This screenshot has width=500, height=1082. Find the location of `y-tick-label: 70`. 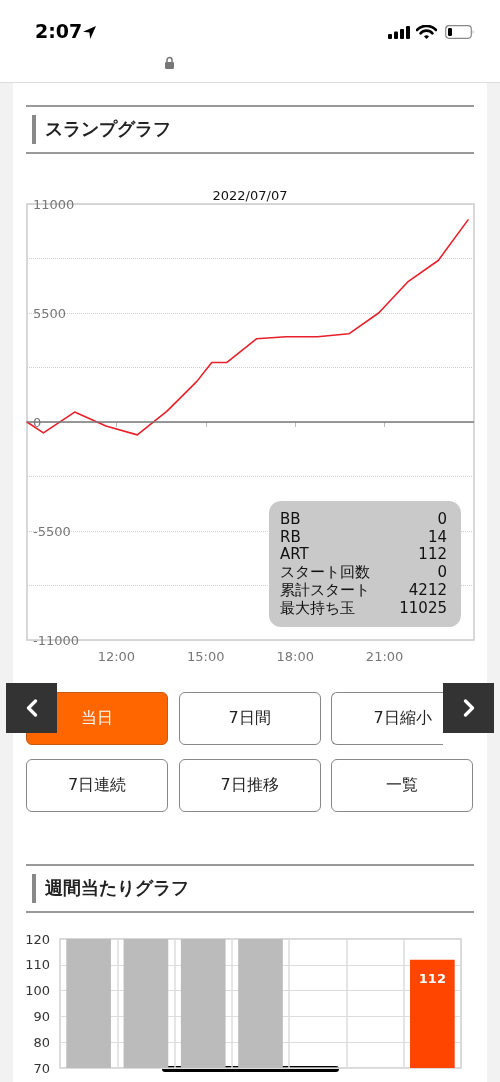

y-tick-label: 70 is located at coordinates (41, 1068).